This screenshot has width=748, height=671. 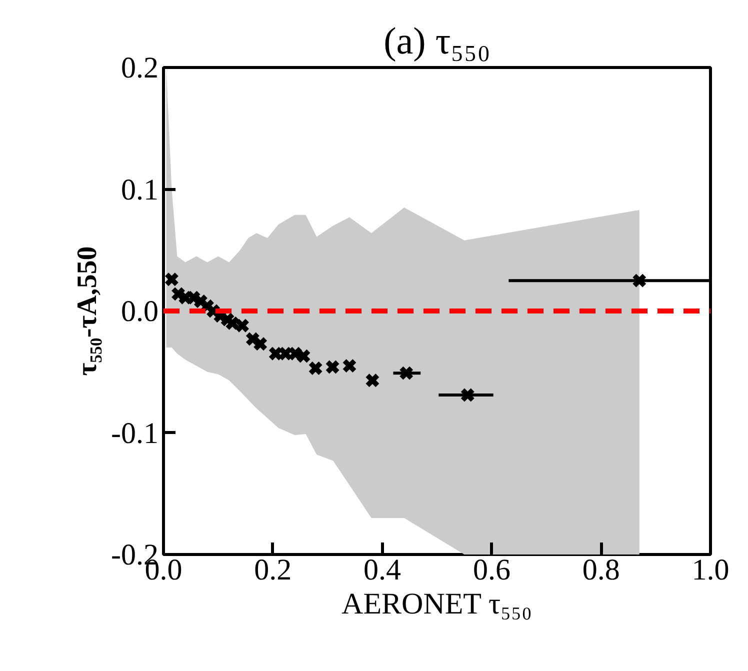 I want to click on x-tick-label: 1.0, so click(x=711, y=570).